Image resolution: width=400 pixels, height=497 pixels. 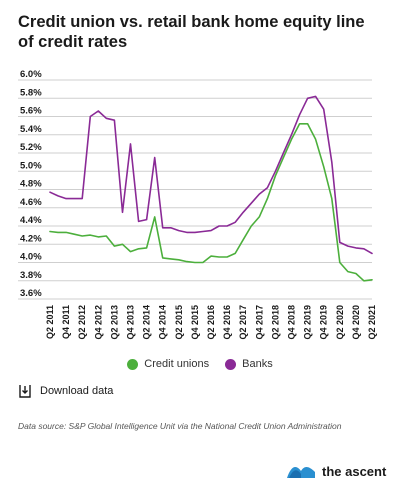 I want to click on y-tick-label: 4.6%, so click(x=31, y=202).